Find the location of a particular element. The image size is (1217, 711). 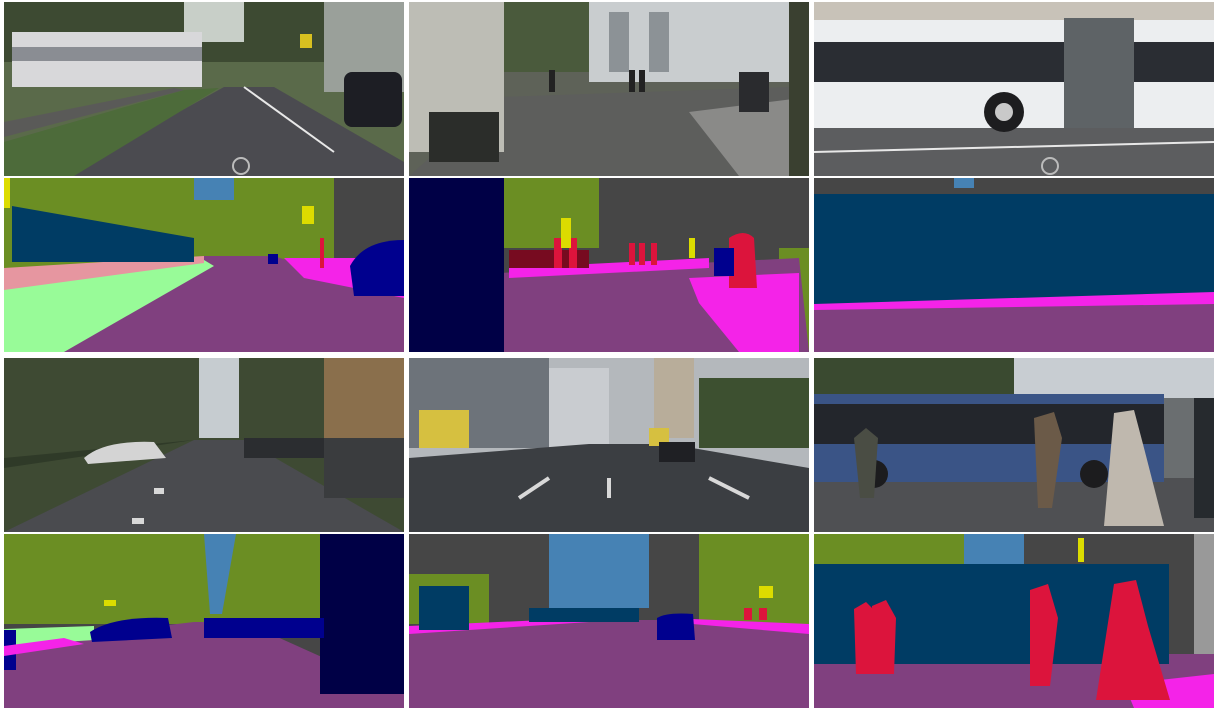

mask-tram-avenue is located at coordinates (204, 265).